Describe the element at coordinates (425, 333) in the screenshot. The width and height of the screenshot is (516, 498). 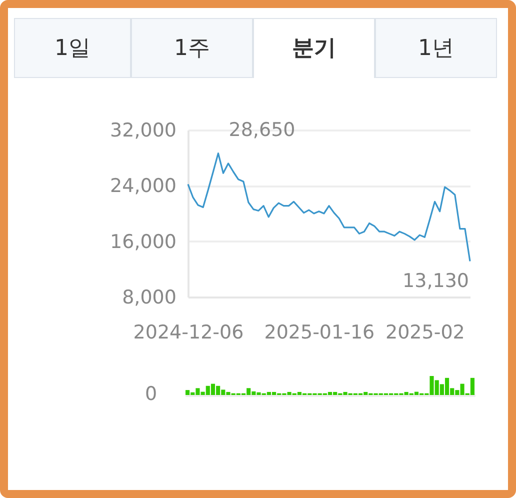
I see `x-tick-label: 2025-02` at that location.